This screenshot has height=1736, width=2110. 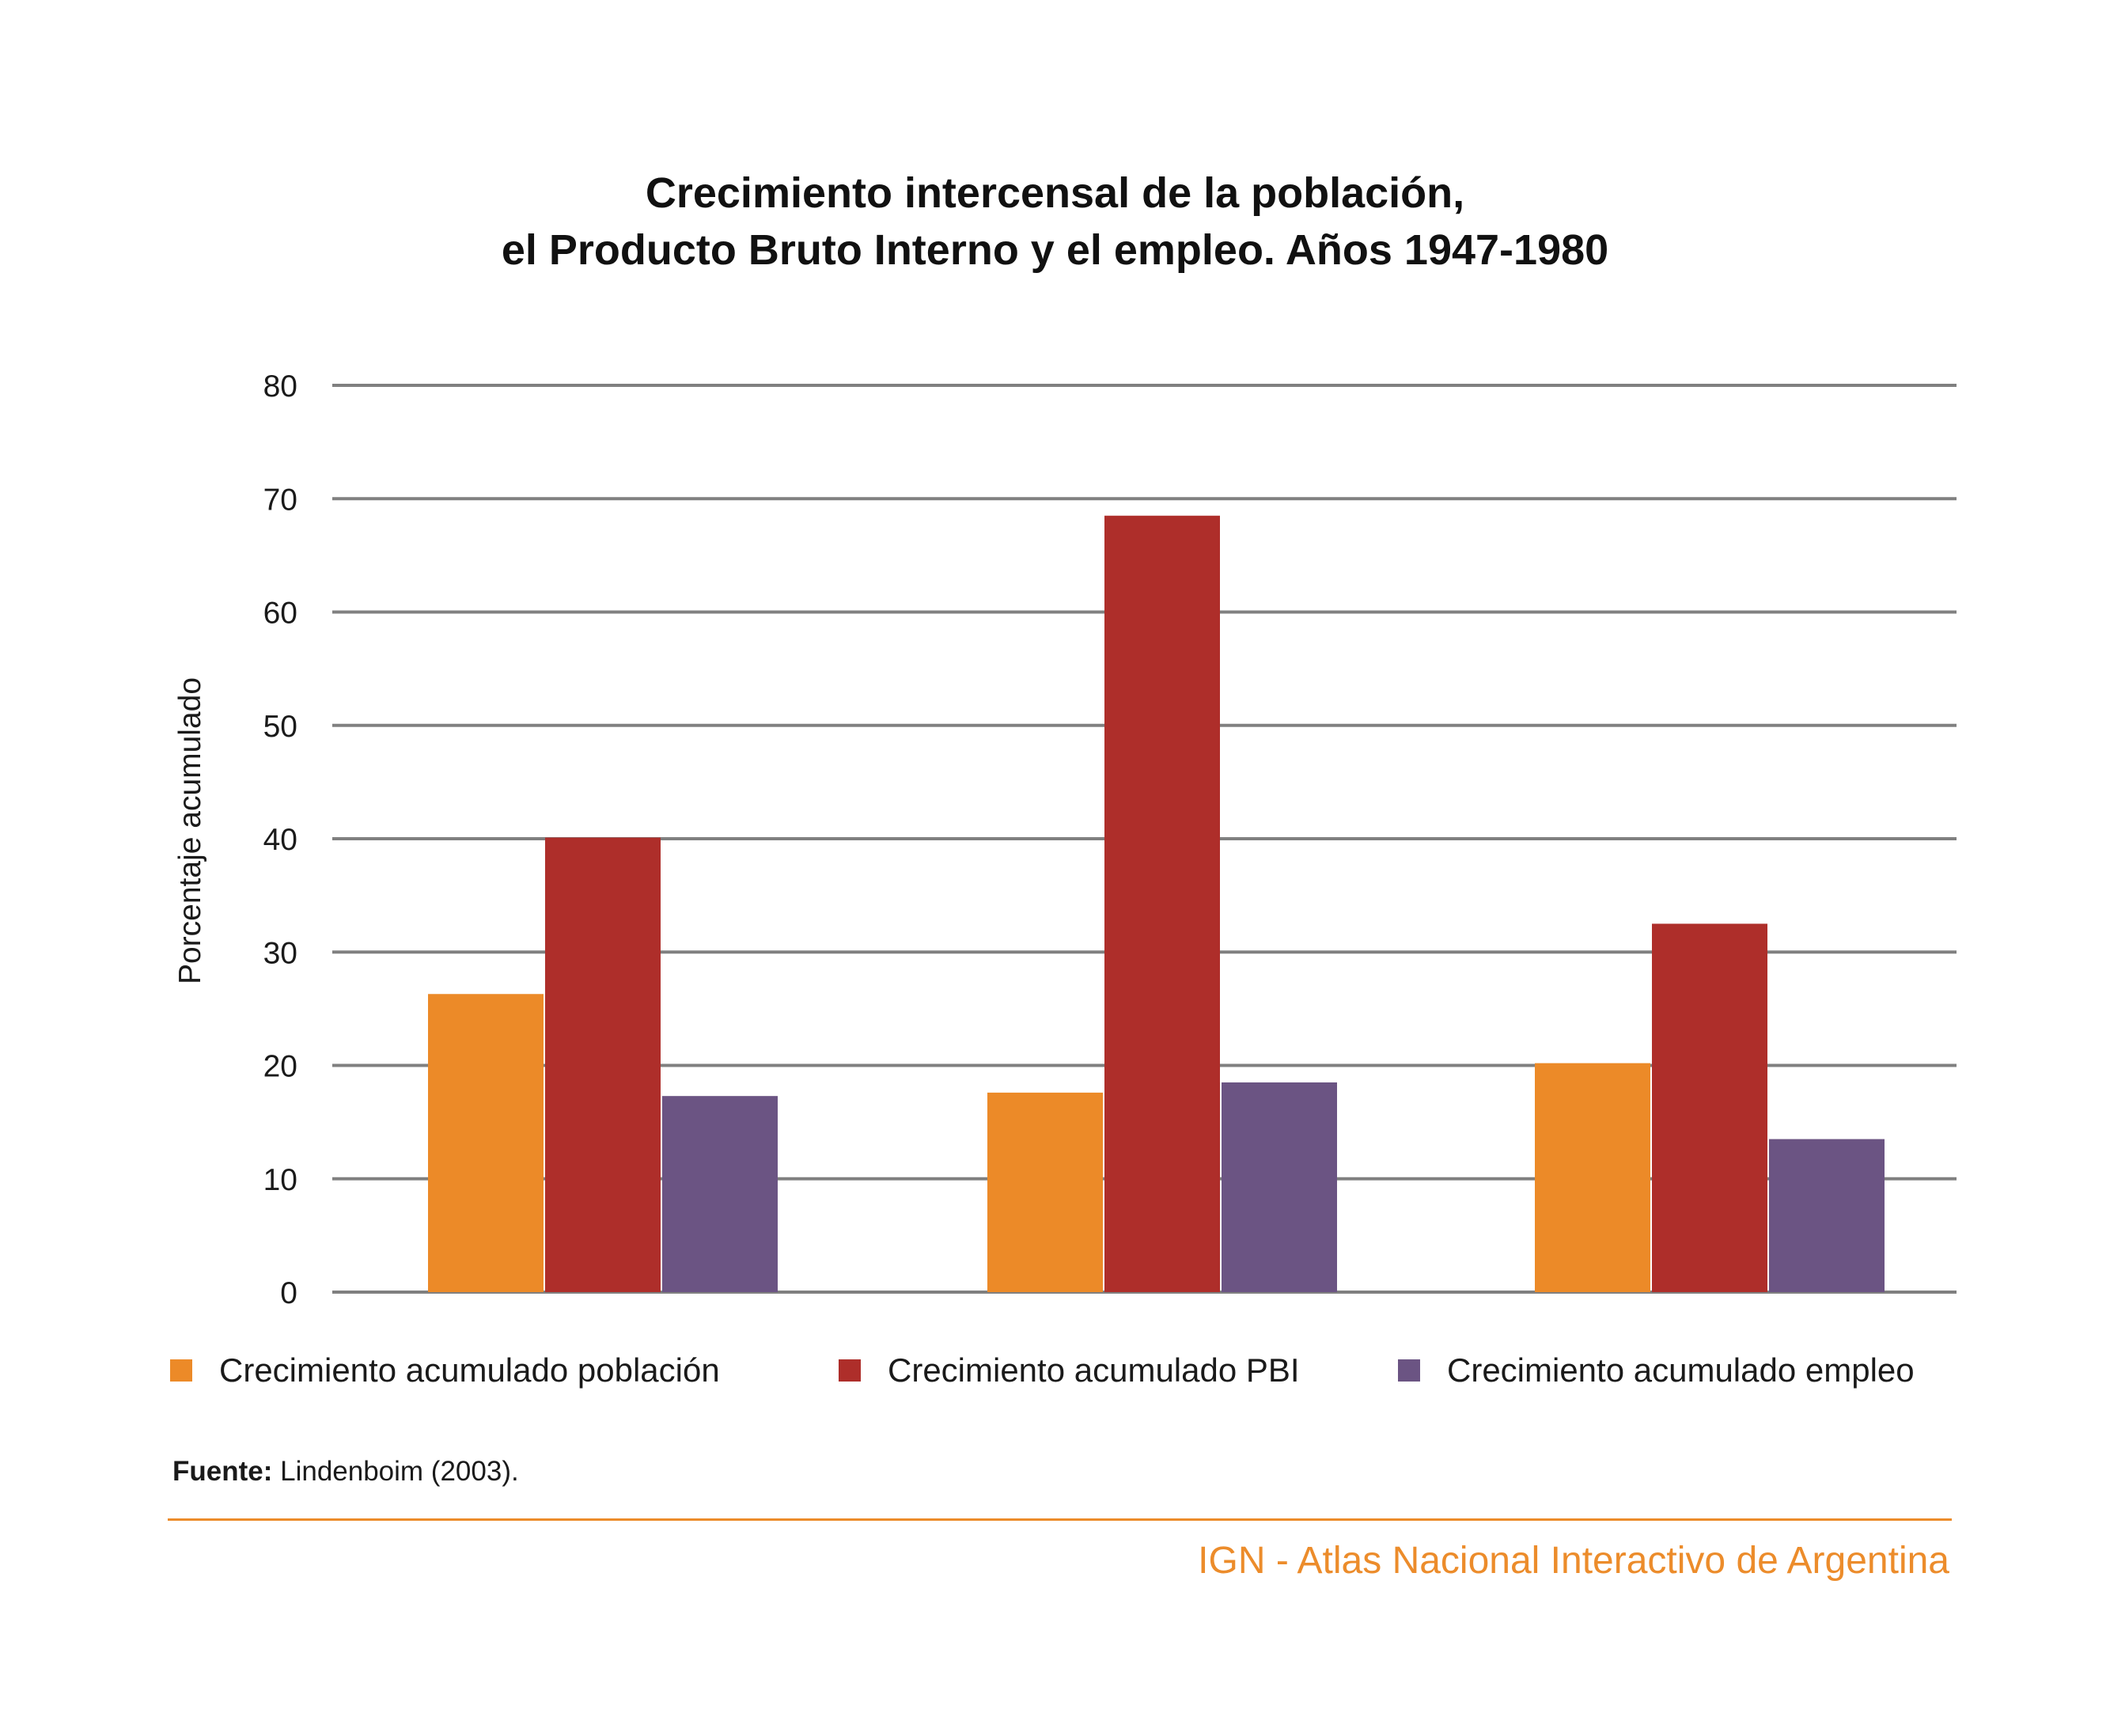 What do you see at coordinates (850, 1370) in the screenshot?
I see `legend-swatch-pbi` at bounding box center [850, 1370].